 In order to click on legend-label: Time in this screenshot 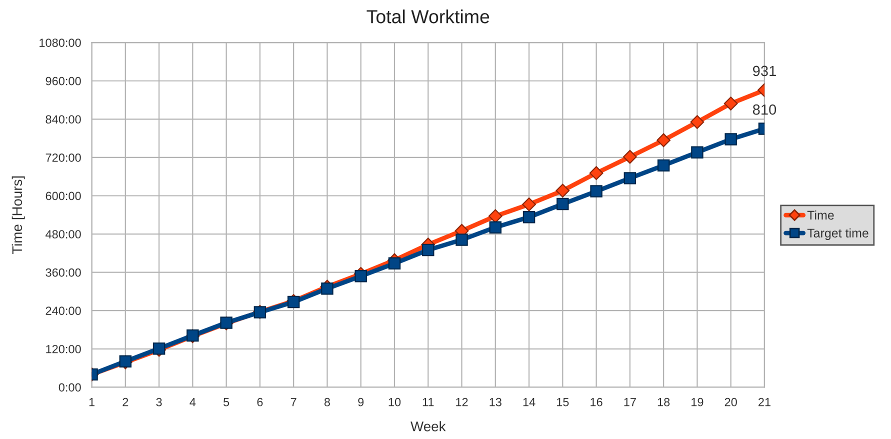, I will do `click(820, 215)`.